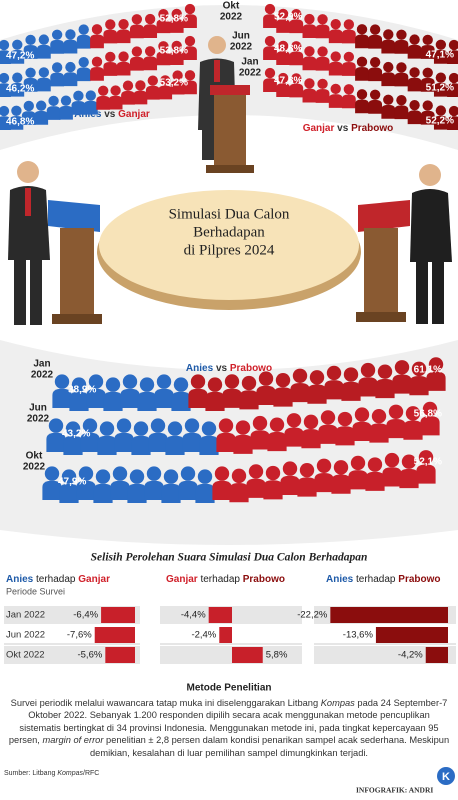 The height and width of the screenshot is (800, 458). Describe the element at coordinates (222, 368) in the screenshot. I see `vs: vs` at that location.